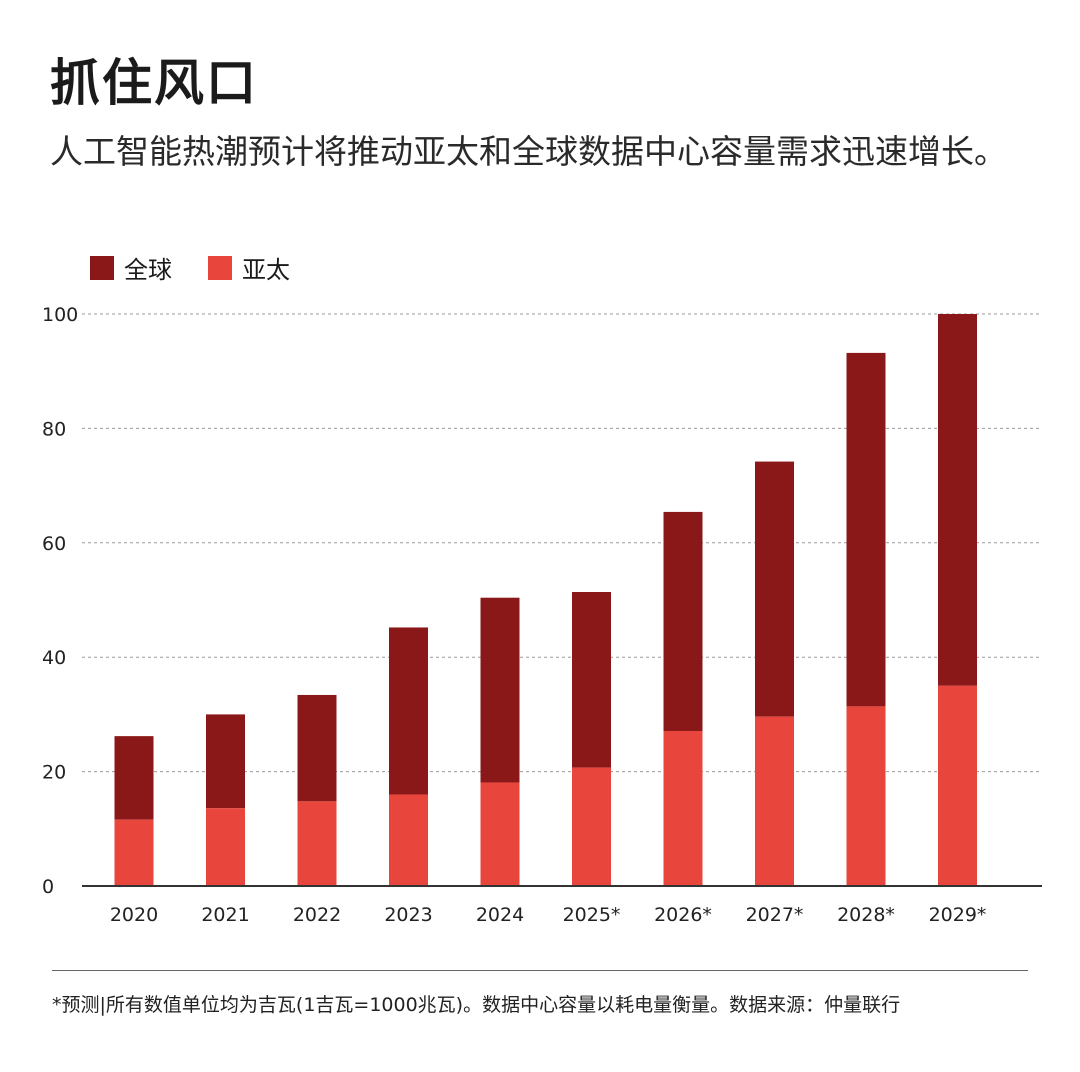 This screenshot has height=1072, width=1080. I want to click on bar-apac-2021, so click(225, 847).